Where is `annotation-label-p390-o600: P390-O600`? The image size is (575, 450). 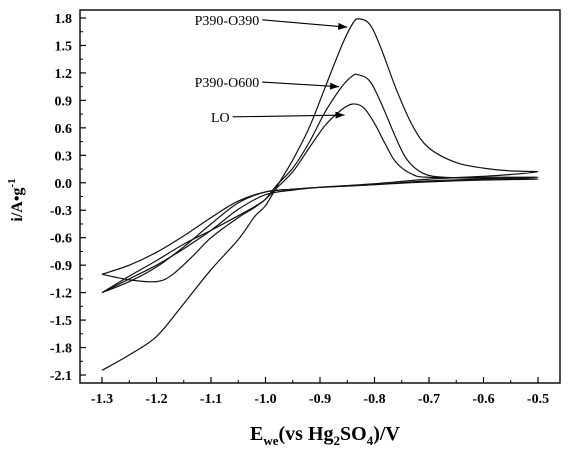 annotation-label-p390-o600: P390-O600 is located at coordinates (227, 83).